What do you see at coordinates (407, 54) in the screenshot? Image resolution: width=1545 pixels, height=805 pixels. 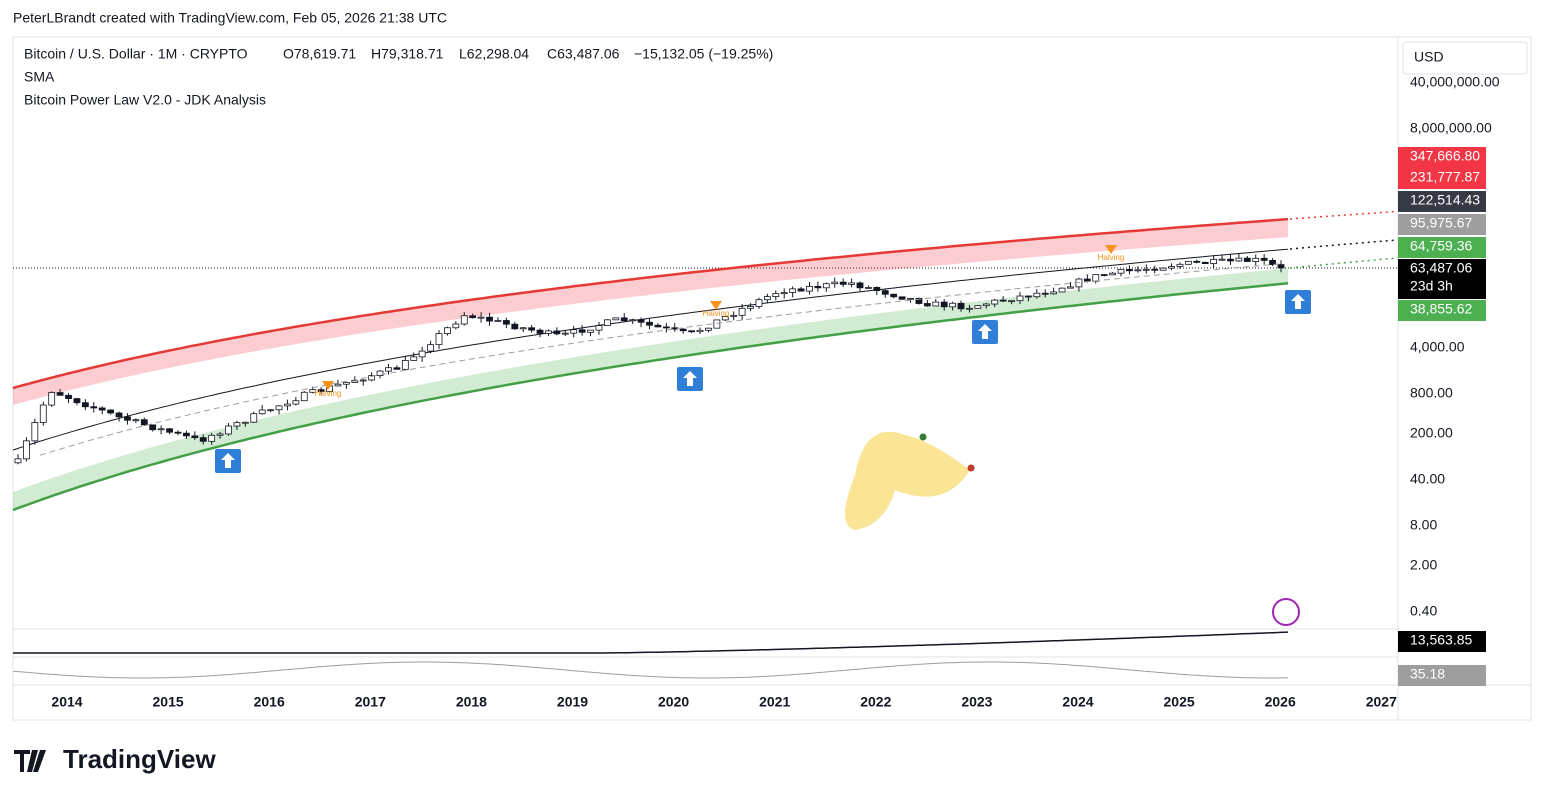 I see `legend-value: H79,318.71` at bounding box center [407, 54].